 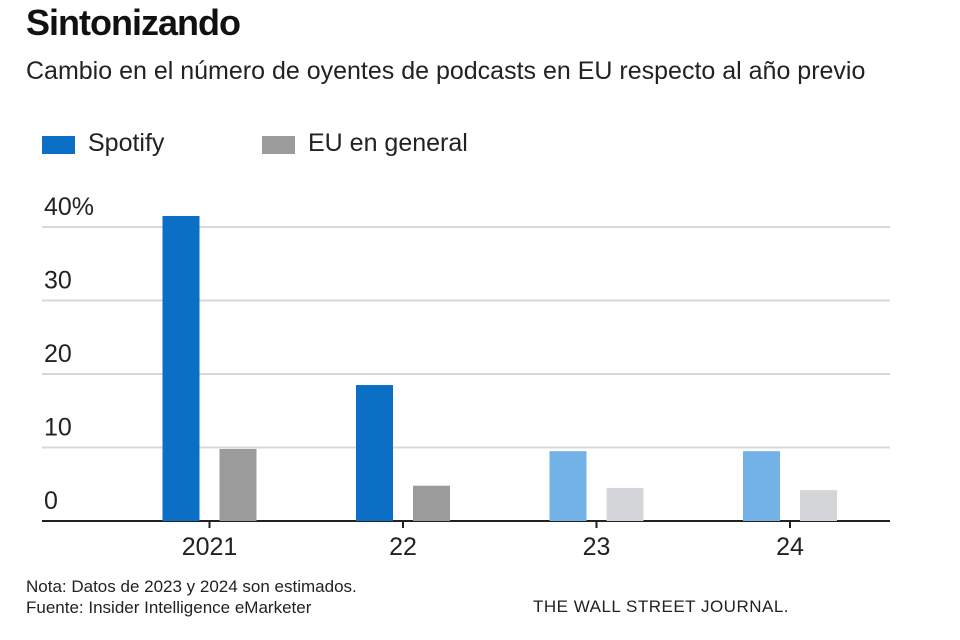 I want to click on bar-spotify-2021, so click(x=181, y=368).